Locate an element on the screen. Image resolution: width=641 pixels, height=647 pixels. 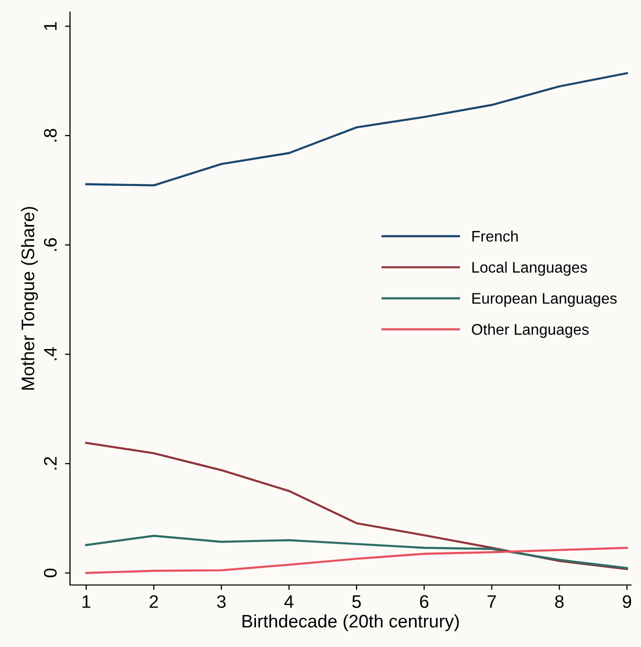
x-tick-label: 5 is located at coordinates (356, 601).